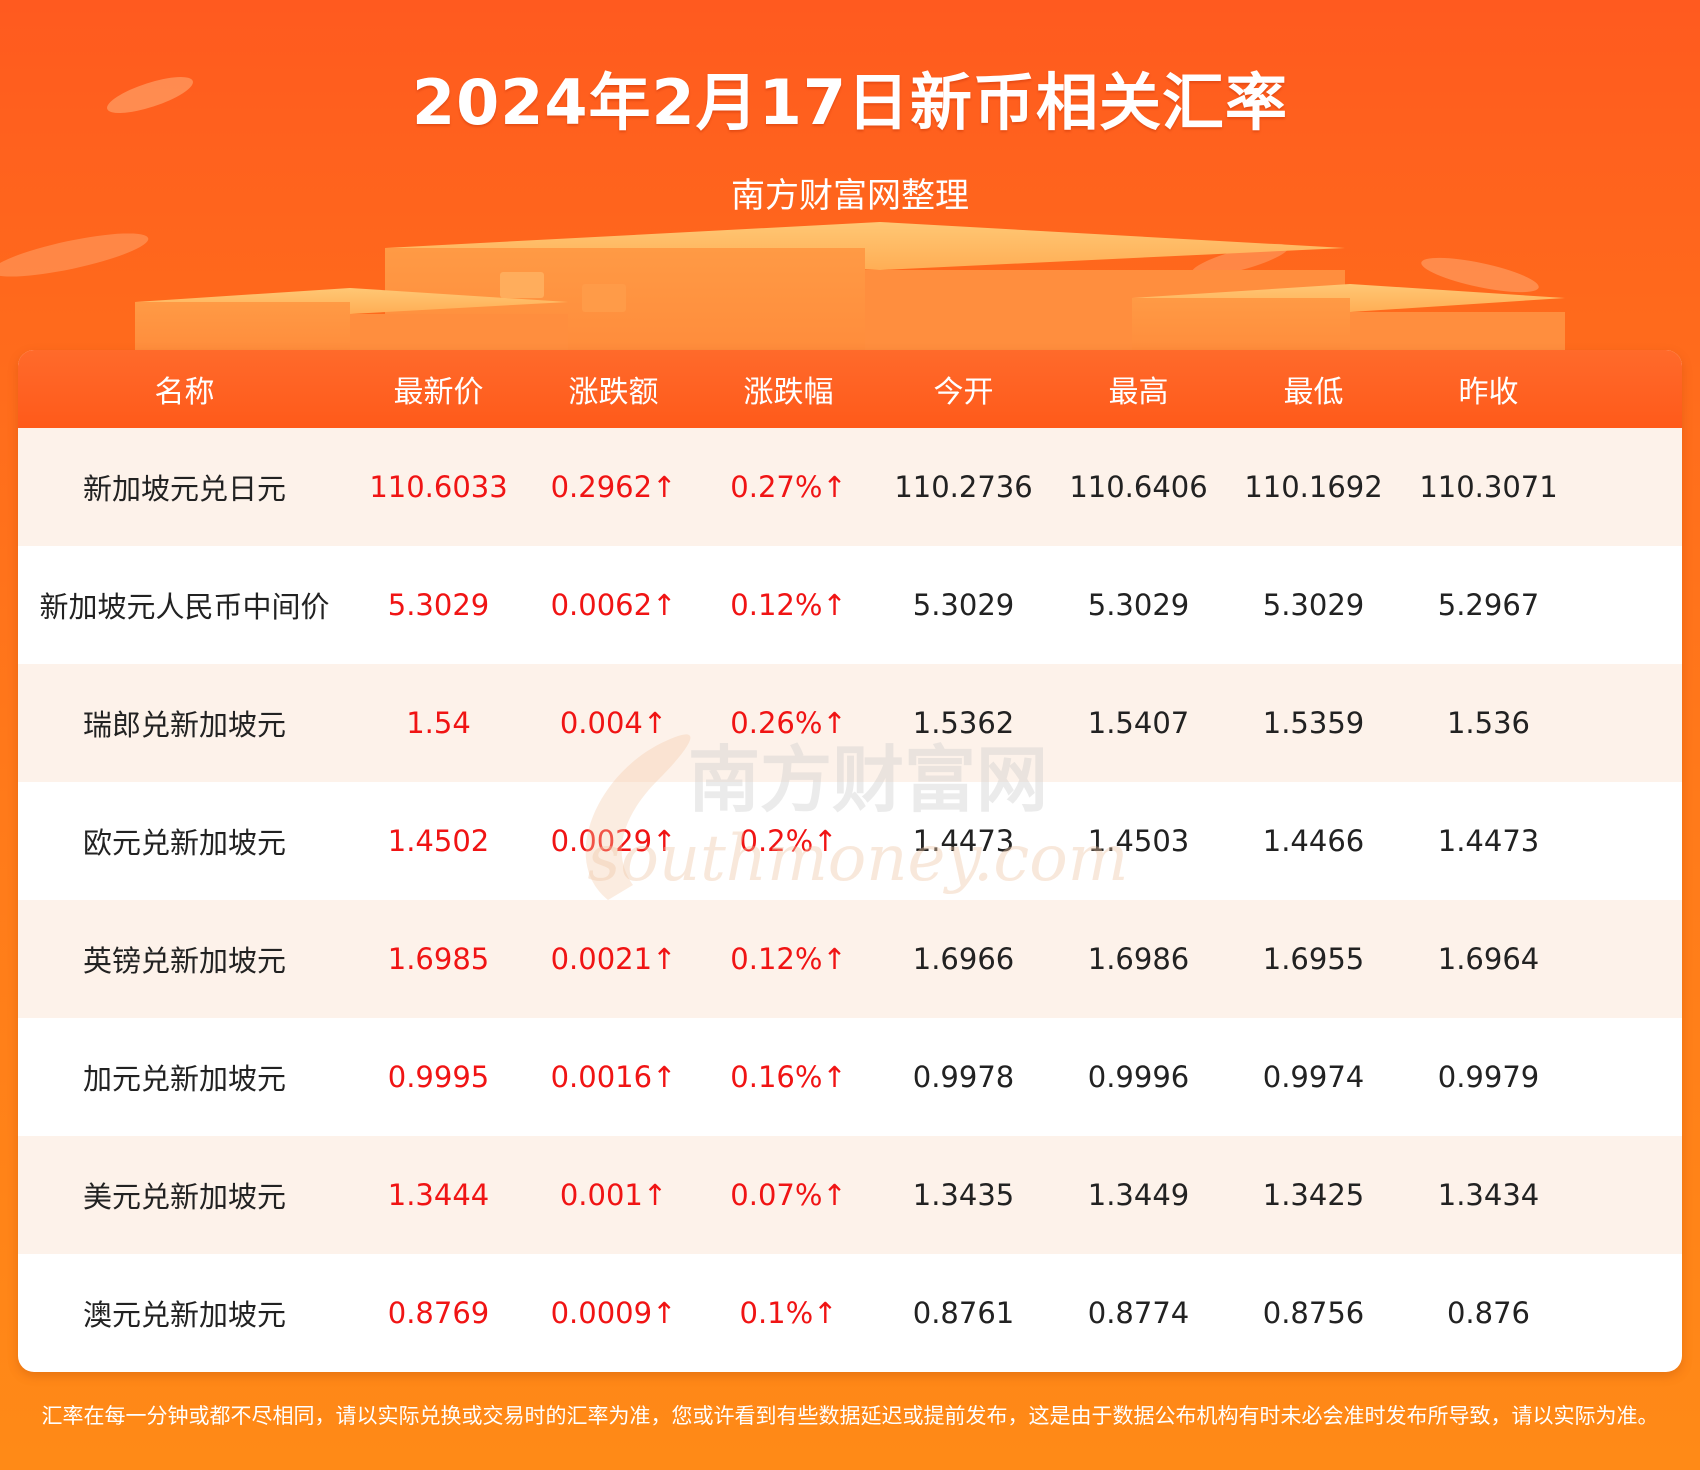 Image resolution: width=1700 pixels, height=1470 pixels. Describe the element at coordinates (184, 843) in the screenshot. I see `currency-pair-name: 欧元兑新加坡元` at that location.